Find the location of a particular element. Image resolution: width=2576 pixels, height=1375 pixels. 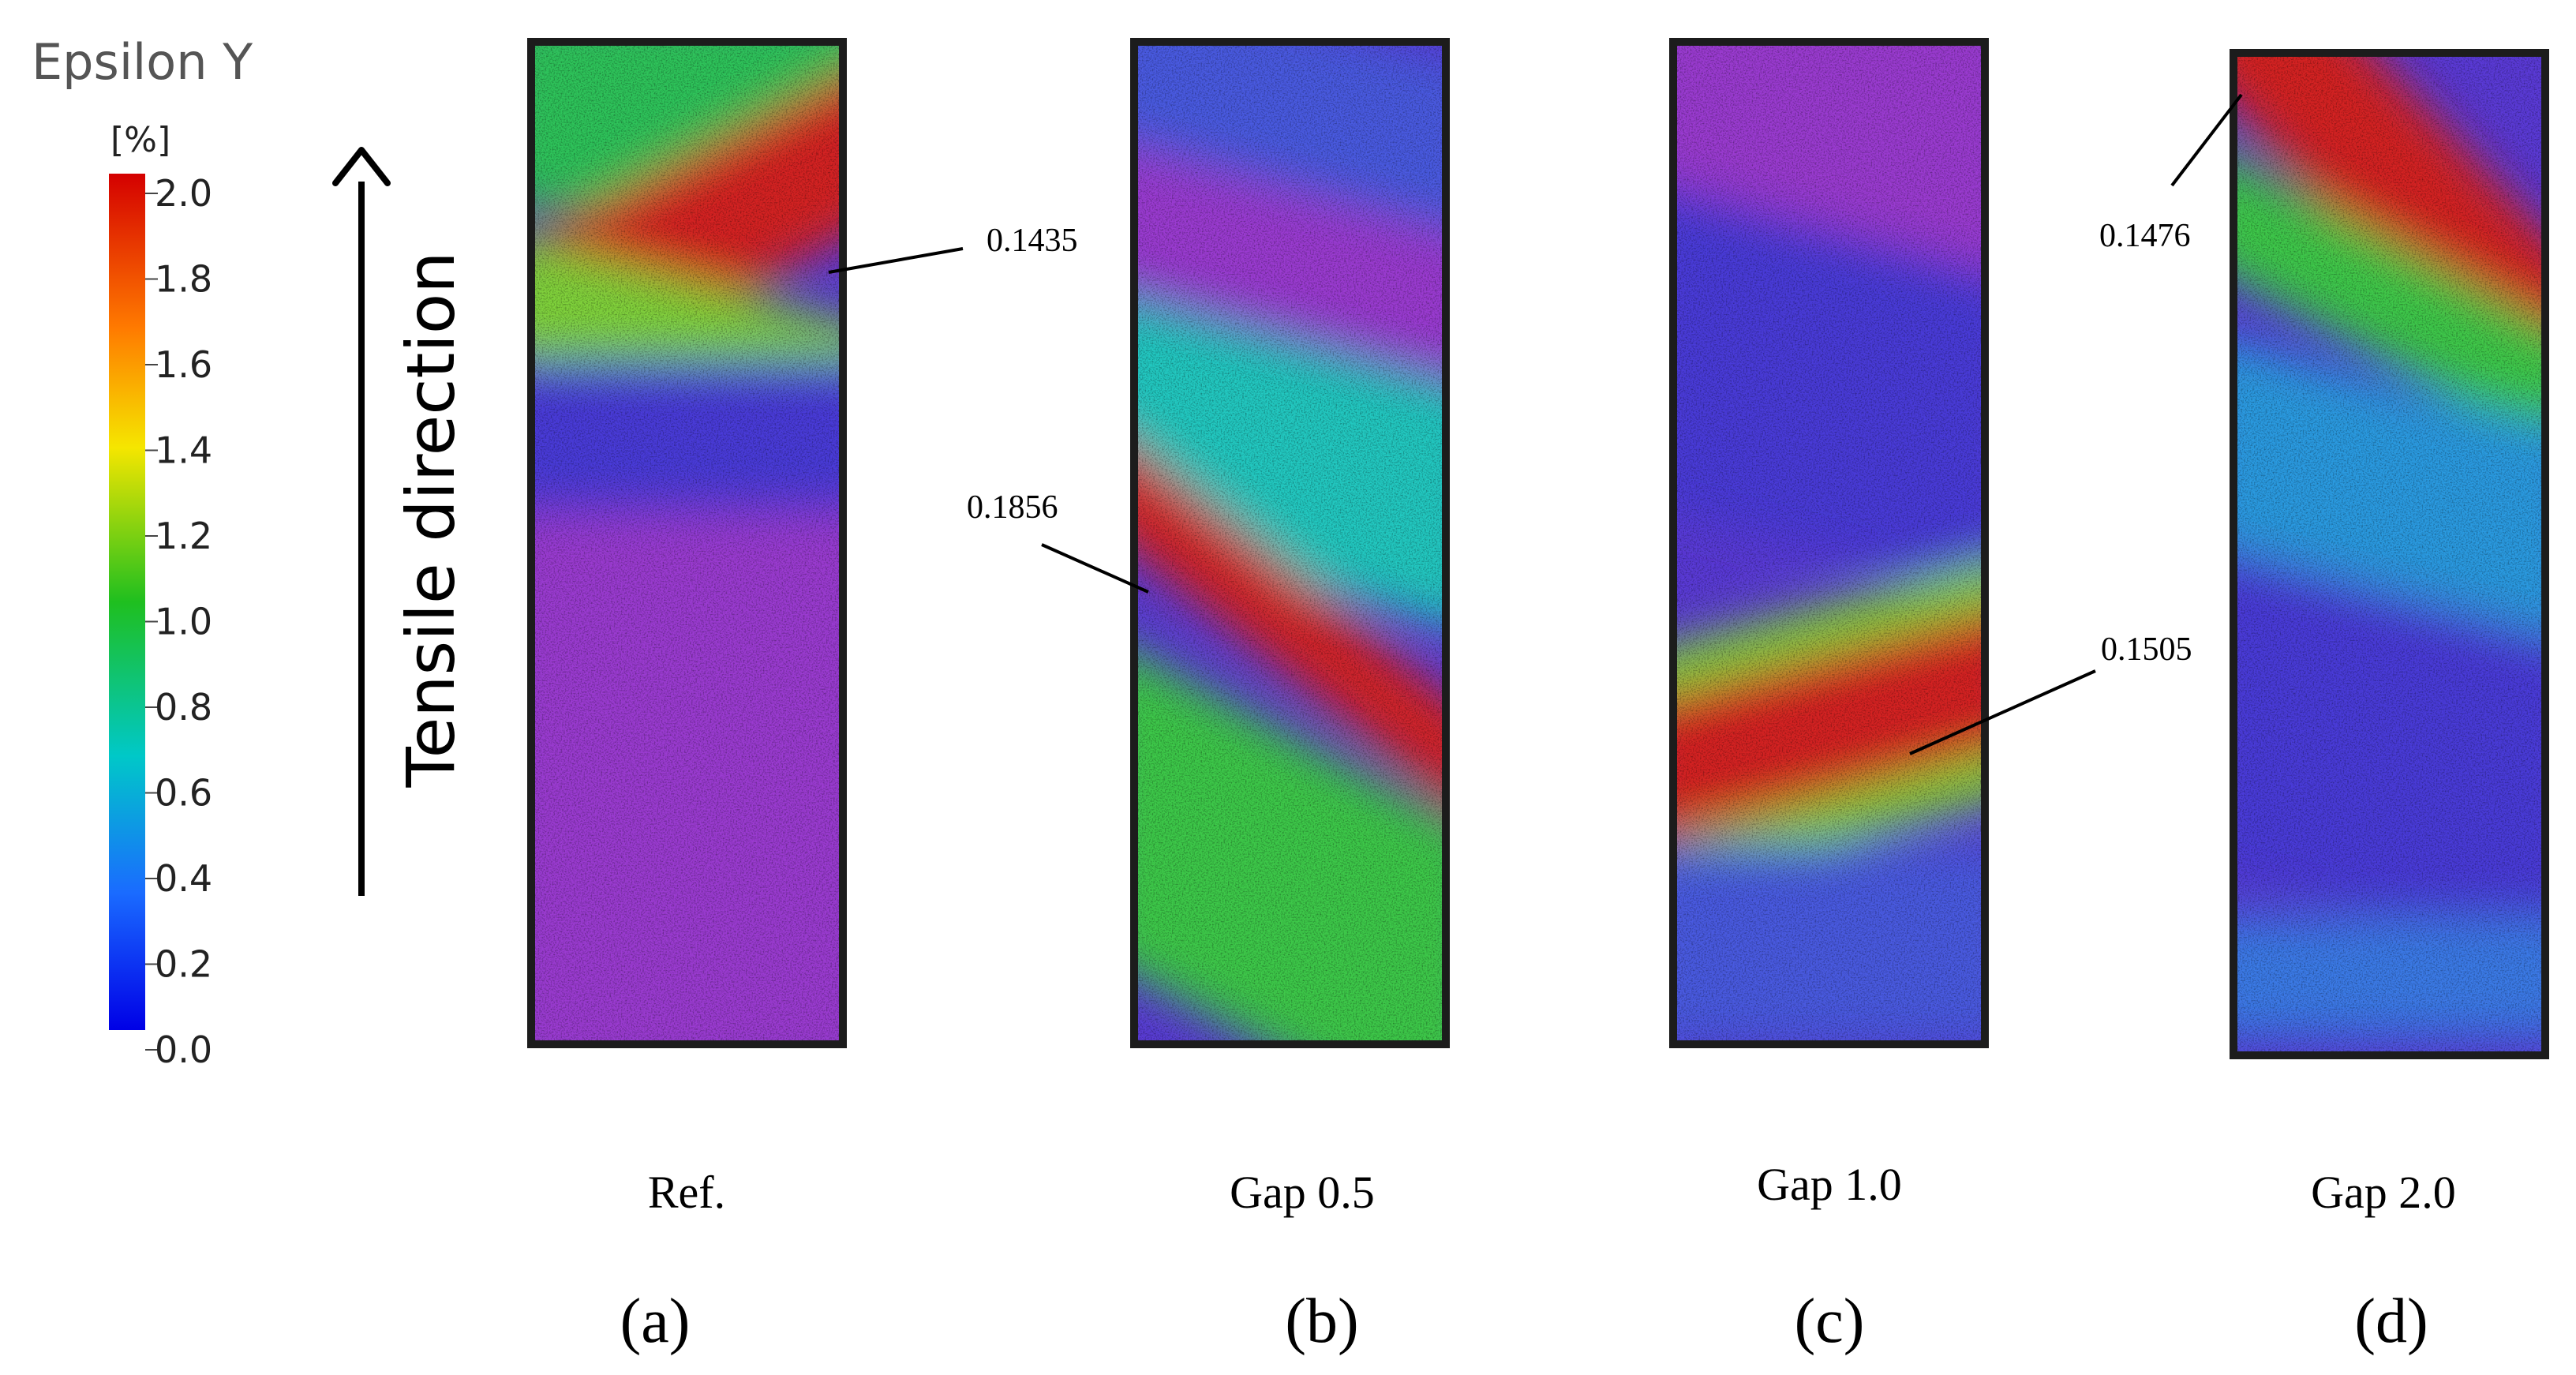

legend-tick-label: 2.0 is located at coordinates (183, 194).